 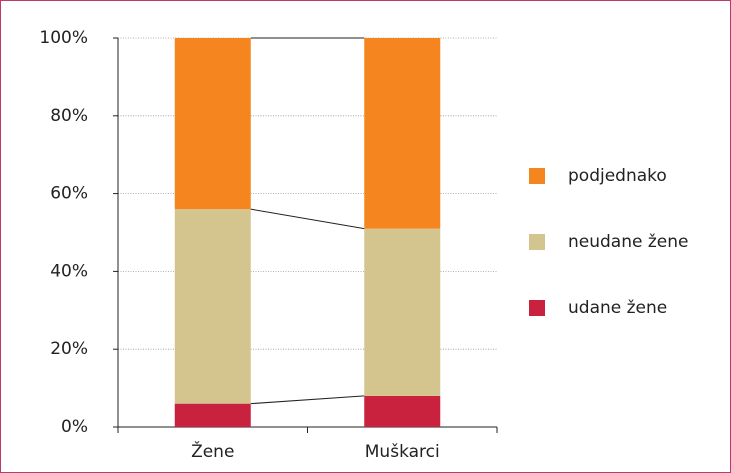 I want to click on legend-label: udane žene, so click(x=617, y=308).